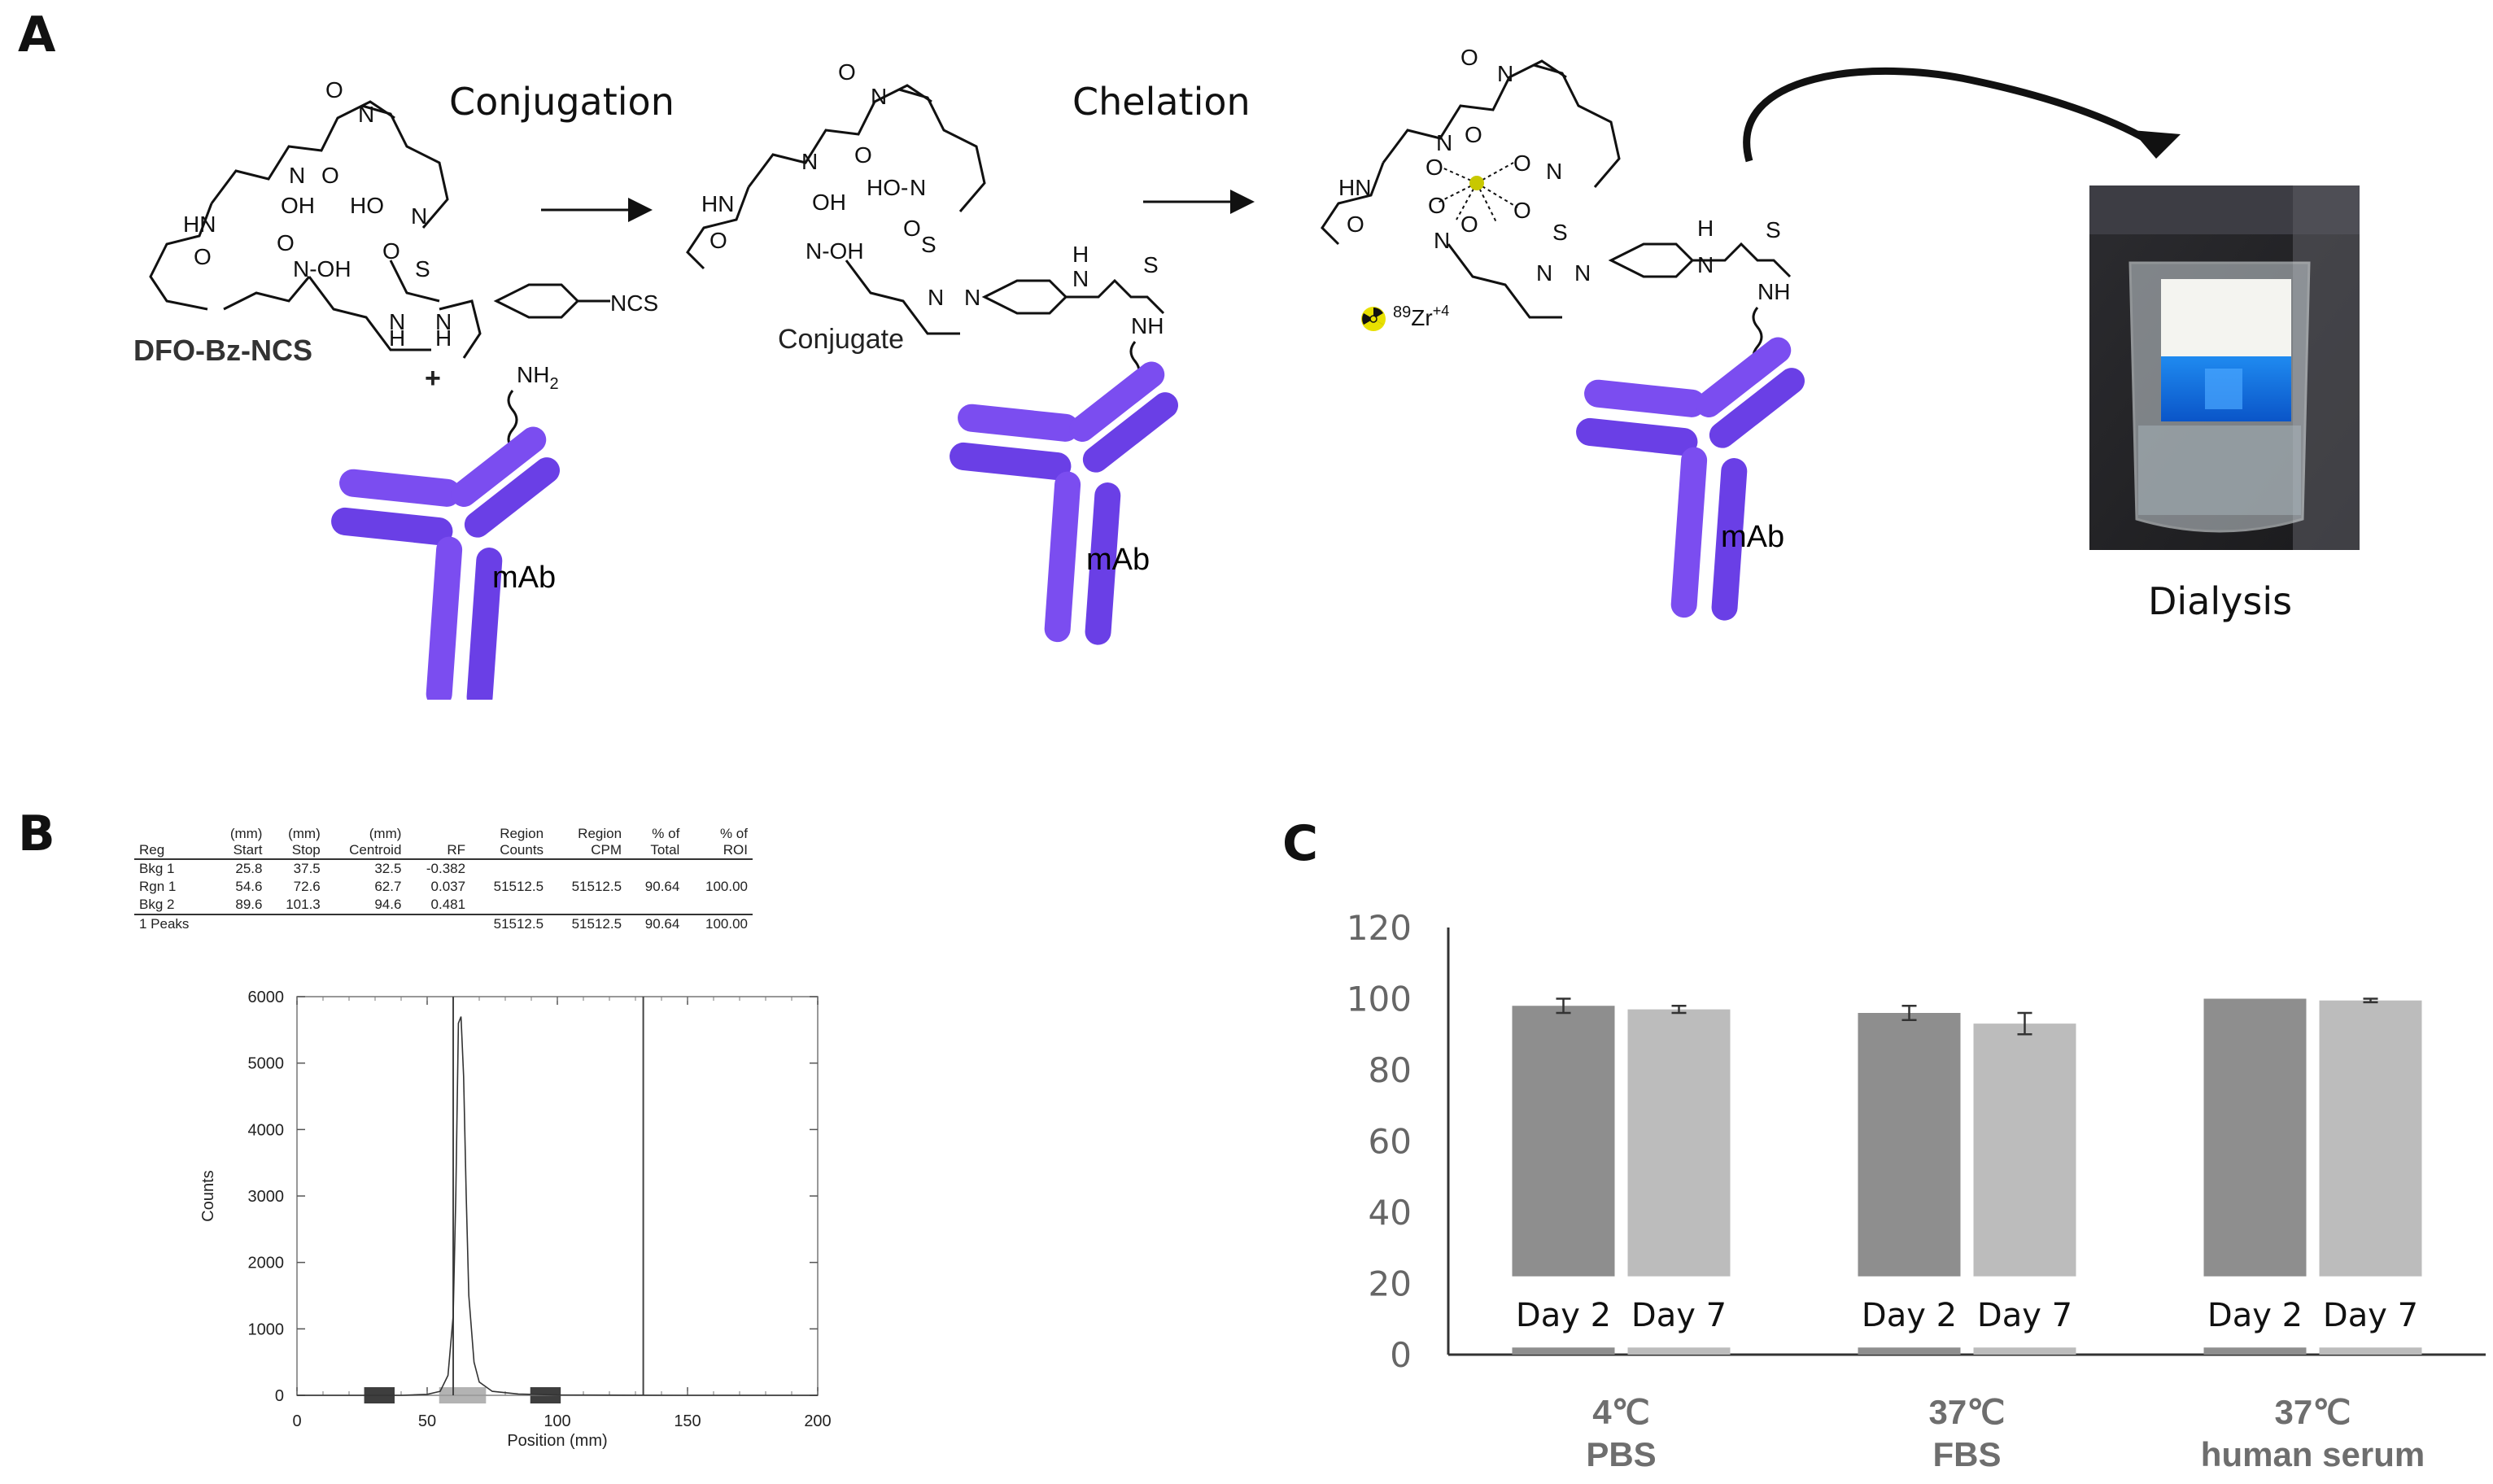  Describe the element at coordinates (557, 1421) in the screenshot. I see `tlc-x-tick-label: 100` at that location.